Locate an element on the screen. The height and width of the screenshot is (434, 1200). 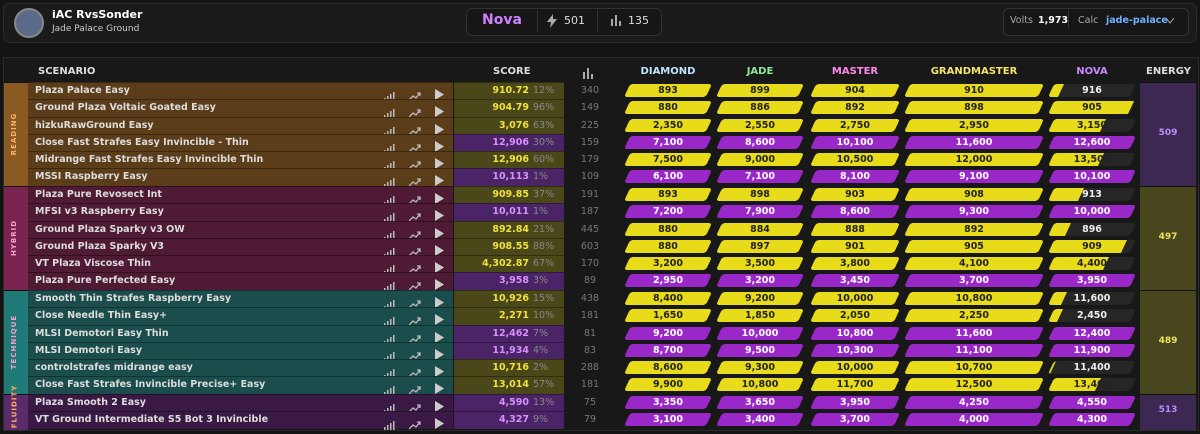
rank-threshold: 880 is located at coordinates (668, 229).